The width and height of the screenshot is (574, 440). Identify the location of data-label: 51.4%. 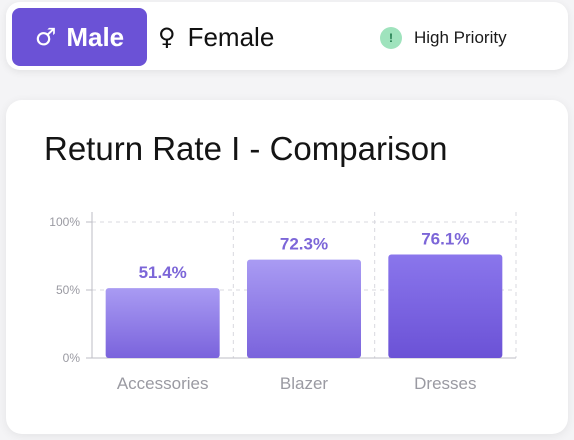
(163, 272).